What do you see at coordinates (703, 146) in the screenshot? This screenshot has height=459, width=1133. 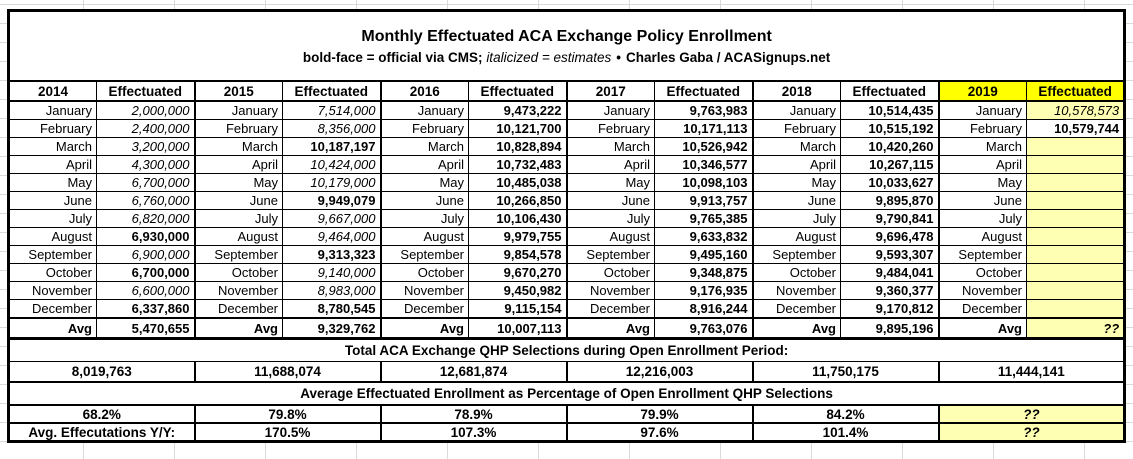 I see `value-cell: 10,526,942` at bounding box center [703, 146].